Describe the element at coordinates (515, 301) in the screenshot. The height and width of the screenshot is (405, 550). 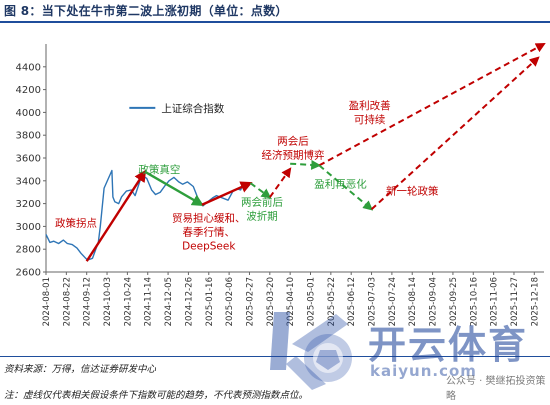
I see `x-tick-label: 2025-11-27` at that location.